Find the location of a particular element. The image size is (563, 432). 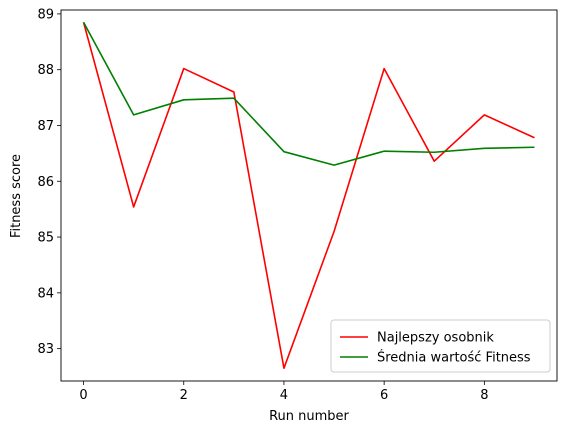

y-tick-label: 88 is located at coordinates (45, 70).